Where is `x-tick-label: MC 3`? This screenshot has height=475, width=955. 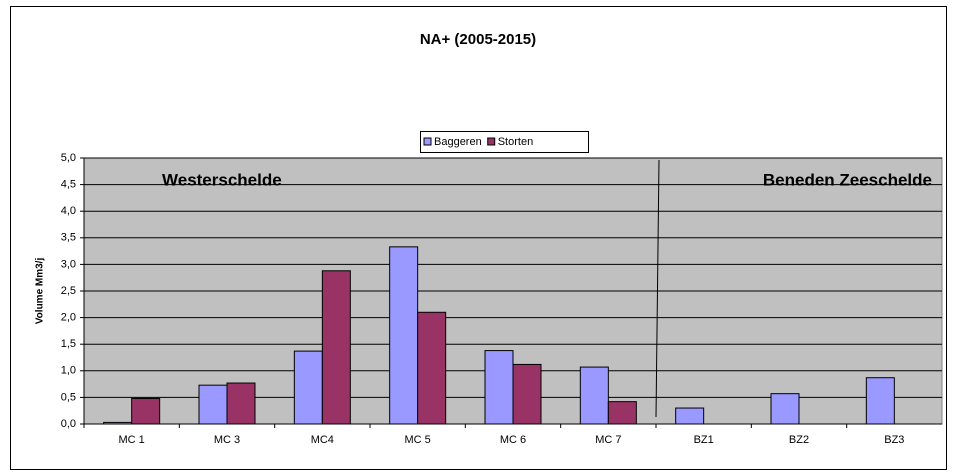 x-tick-label: MC 3 is located at coordinates (227, 440).